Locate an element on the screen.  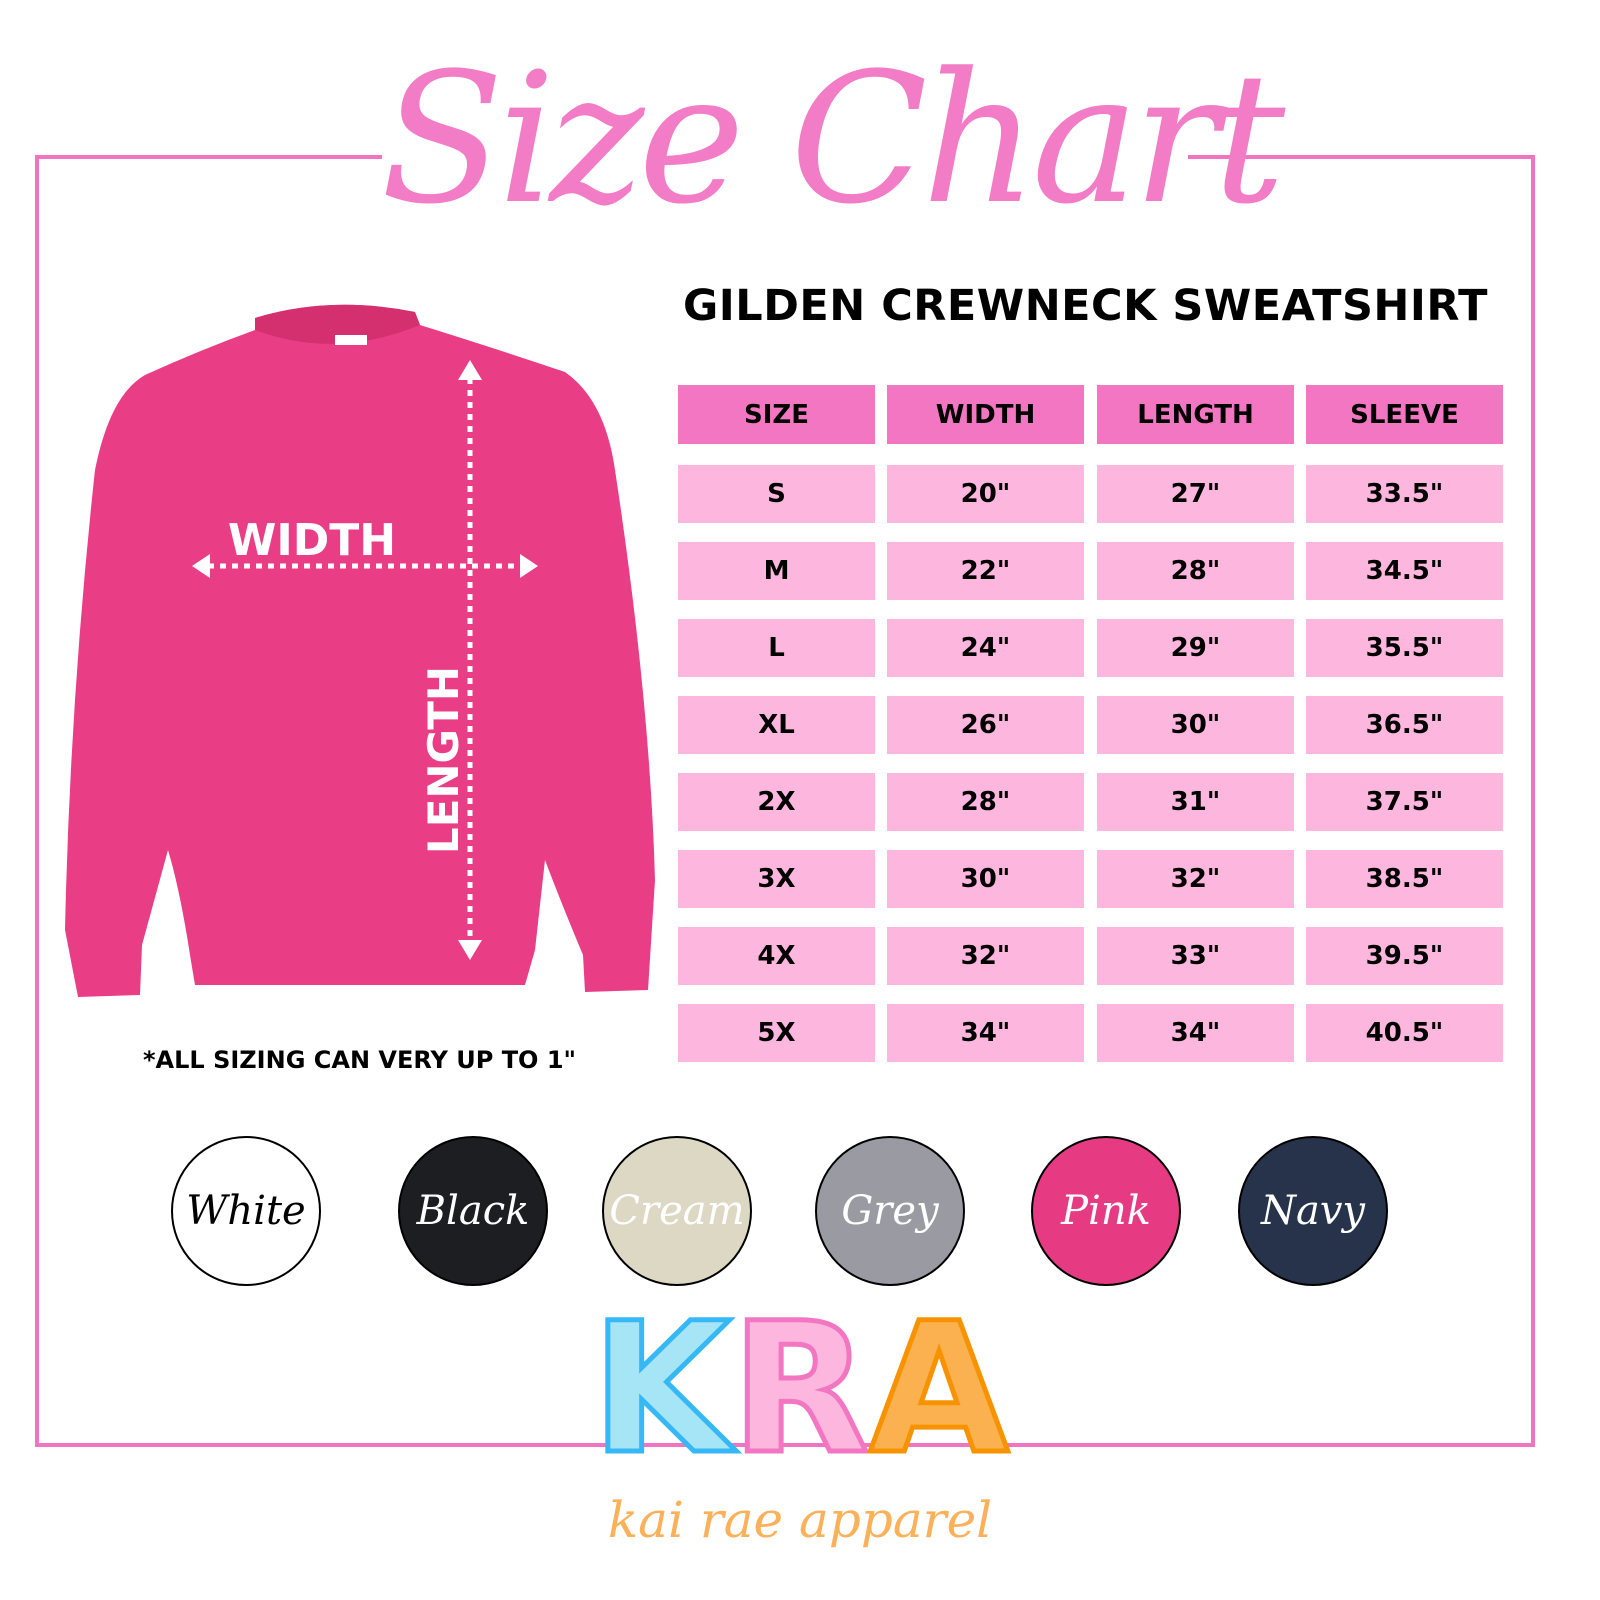
table-cell-sleeve: 39.5" is located at coordinates (1404, 956).